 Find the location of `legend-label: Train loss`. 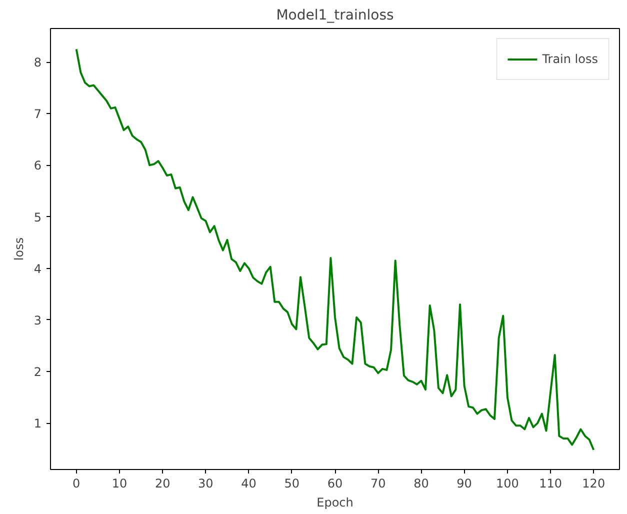

legend-label: Train loss is located at coordinates (570, 59).